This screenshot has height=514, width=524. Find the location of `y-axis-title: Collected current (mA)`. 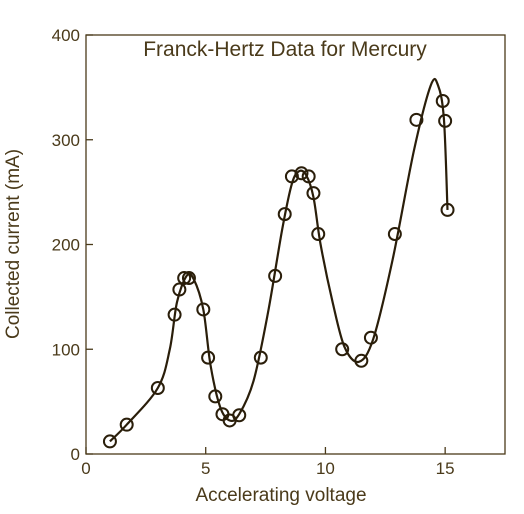

y-axis-title: Collected current (mA) is located at coordinates (13, 244).